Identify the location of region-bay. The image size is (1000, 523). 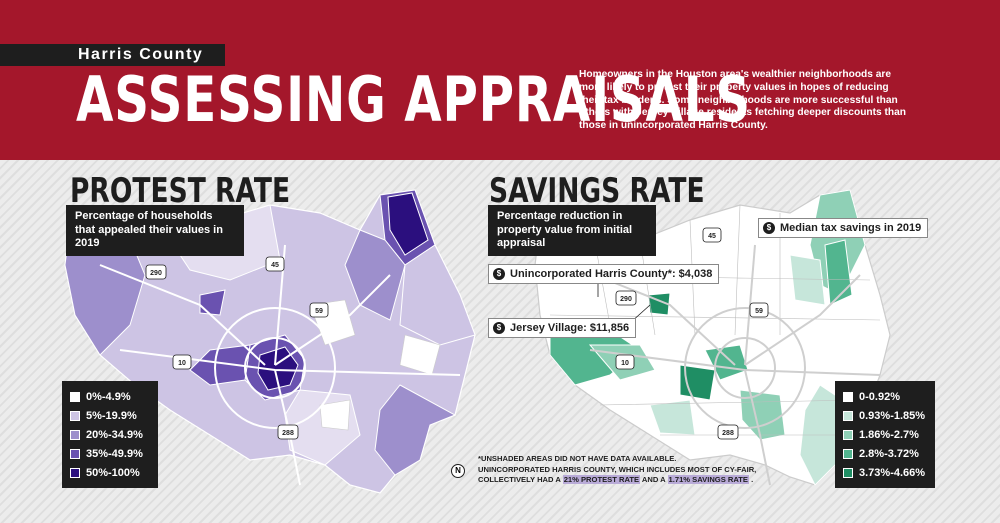
(415, 430).